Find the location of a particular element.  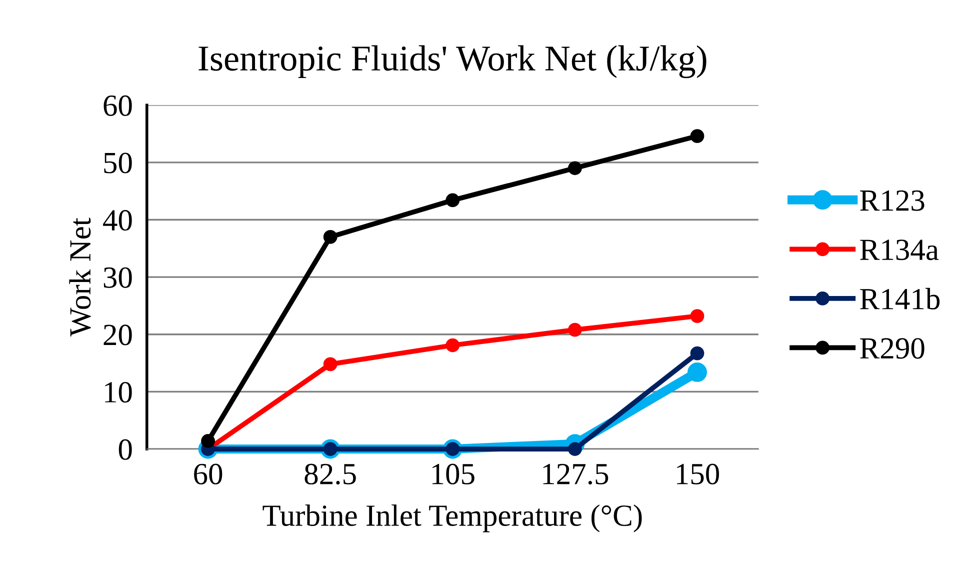

y-tick-label: 50 is located at coordinates (118, 163).